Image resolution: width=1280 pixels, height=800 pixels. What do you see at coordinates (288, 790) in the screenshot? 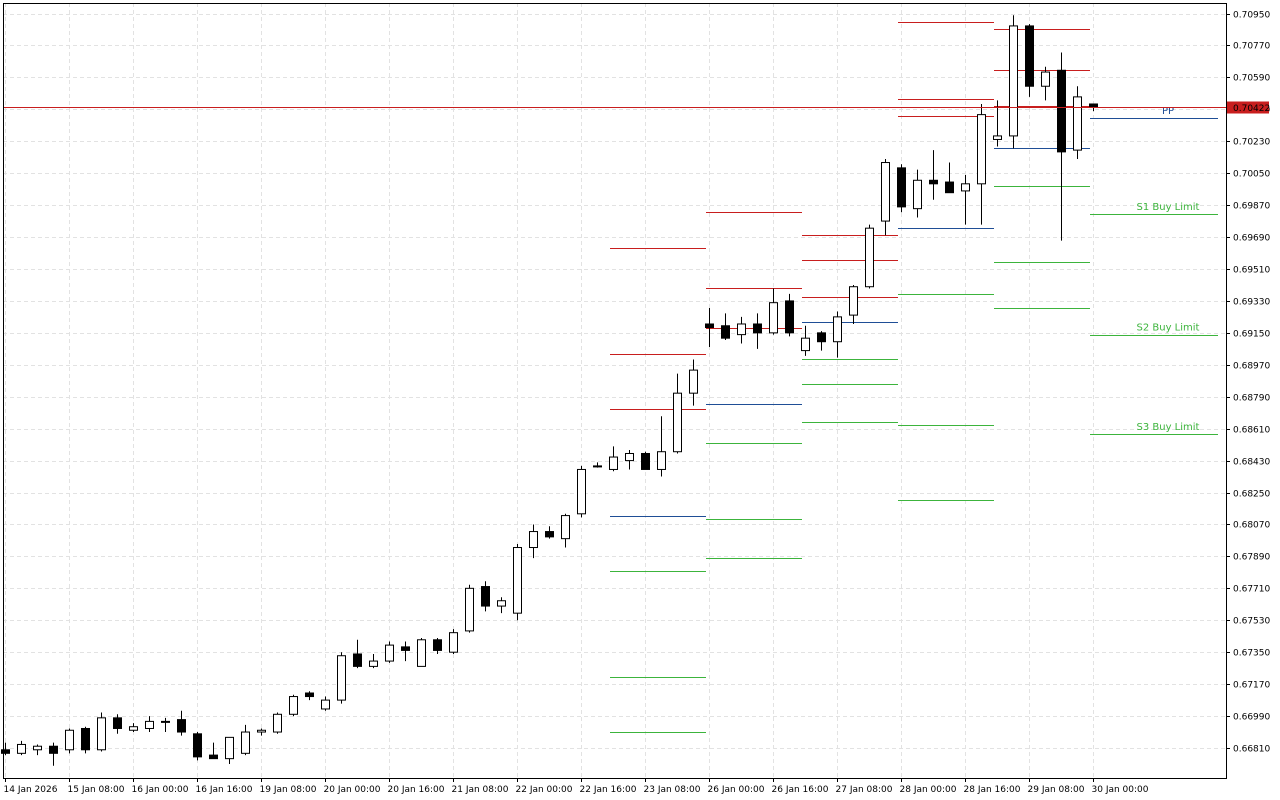
I see `time-tick-label: 19 Jan 08:00` at bounding box center [288, 790].